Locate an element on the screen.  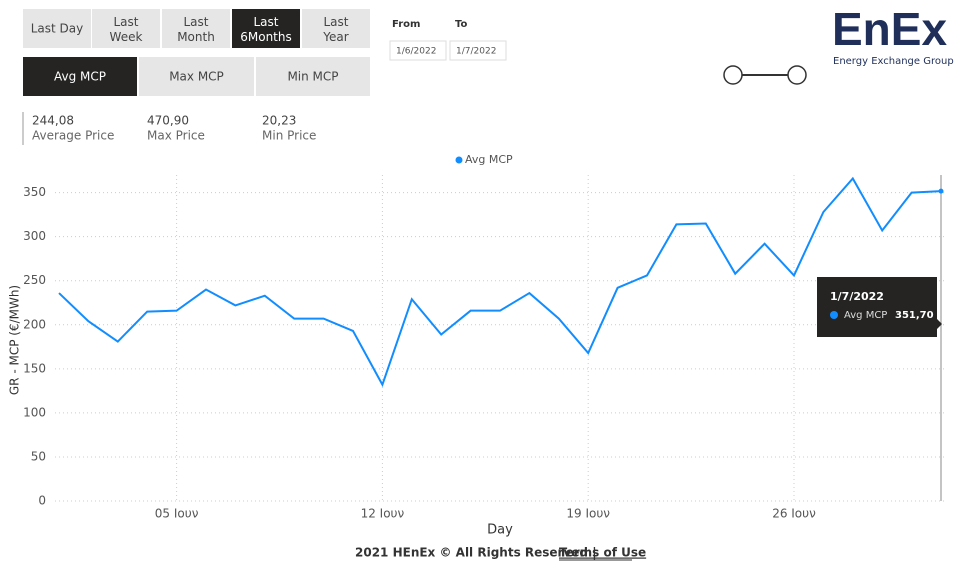
to-label: To is located at coordinates (461, 24).